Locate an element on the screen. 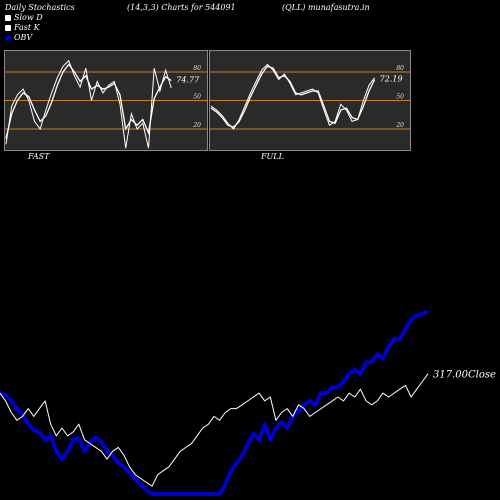 This screenshot has width=500, height=500. full-series-slow-d is located at coordinates (293, 96).